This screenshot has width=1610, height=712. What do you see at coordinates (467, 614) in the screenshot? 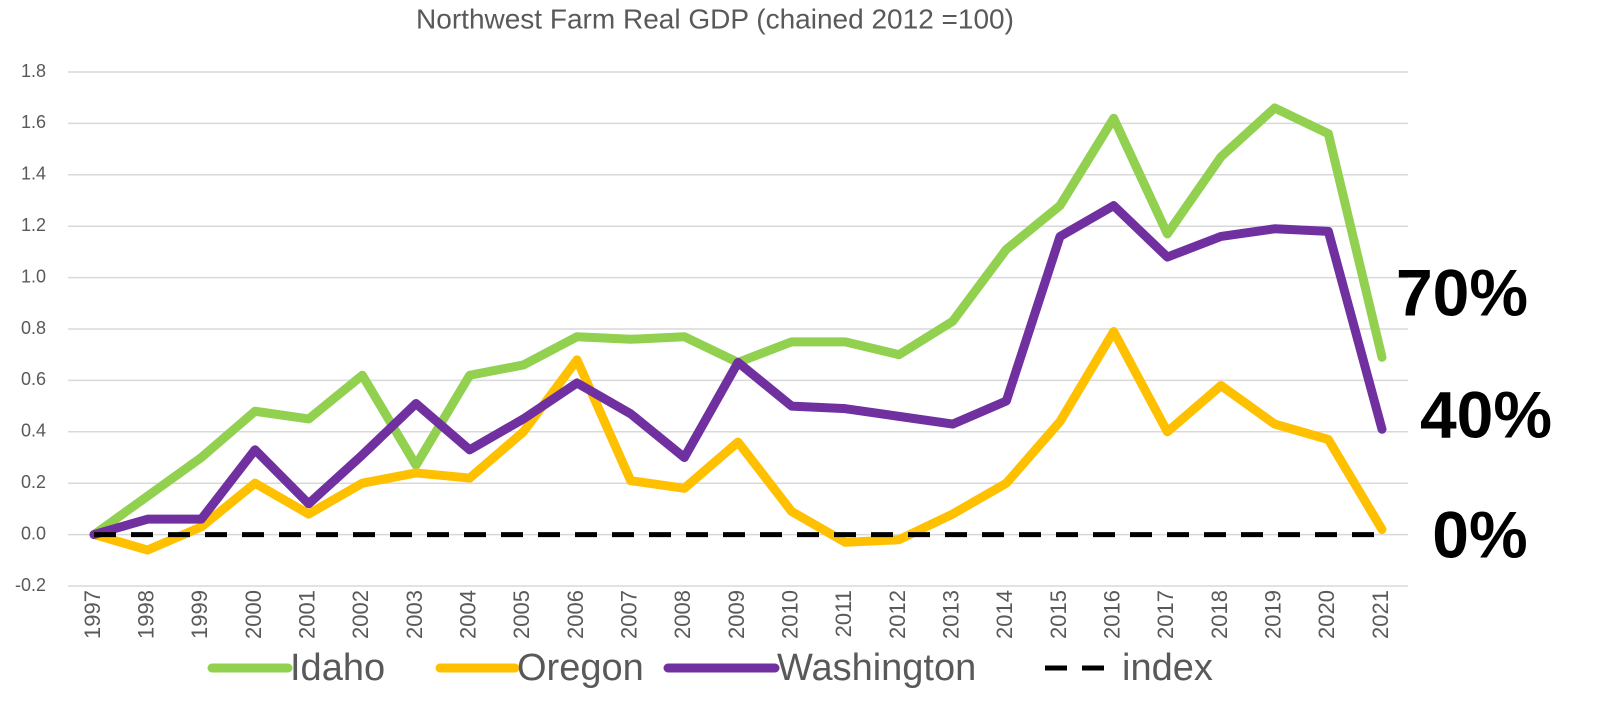
I see `x-tick-label: 2004` at bounding box center [467, 614].